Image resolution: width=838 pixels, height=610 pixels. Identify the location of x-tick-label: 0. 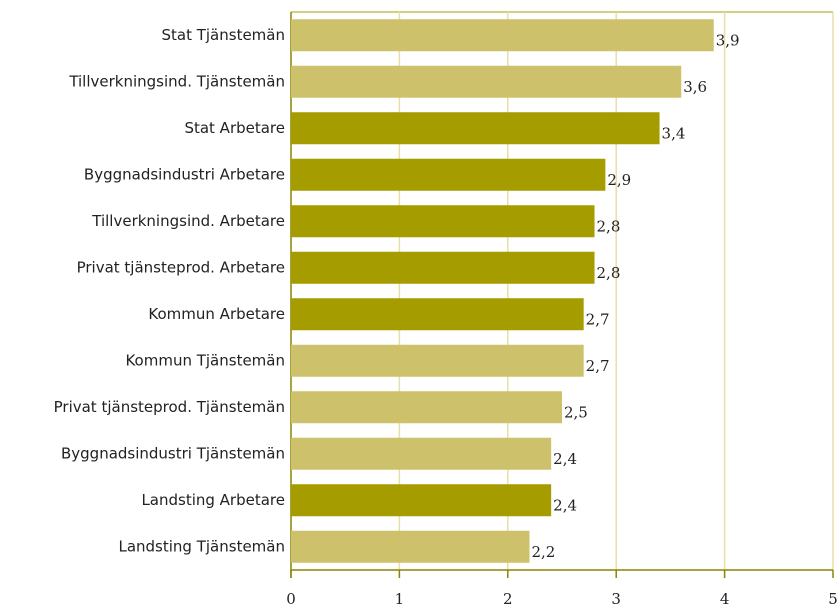
(291, 599).